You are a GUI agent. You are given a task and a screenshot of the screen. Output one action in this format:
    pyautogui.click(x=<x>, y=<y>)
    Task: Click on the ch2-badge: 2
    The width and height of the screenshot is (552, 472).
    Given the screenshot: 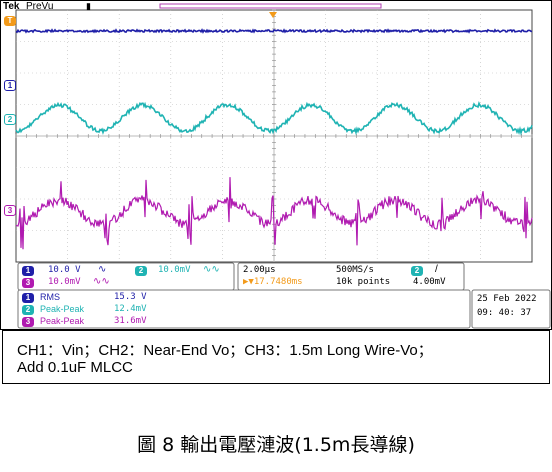 What is the action you would take?
    pyautogui.click(x=141, y=271)
    